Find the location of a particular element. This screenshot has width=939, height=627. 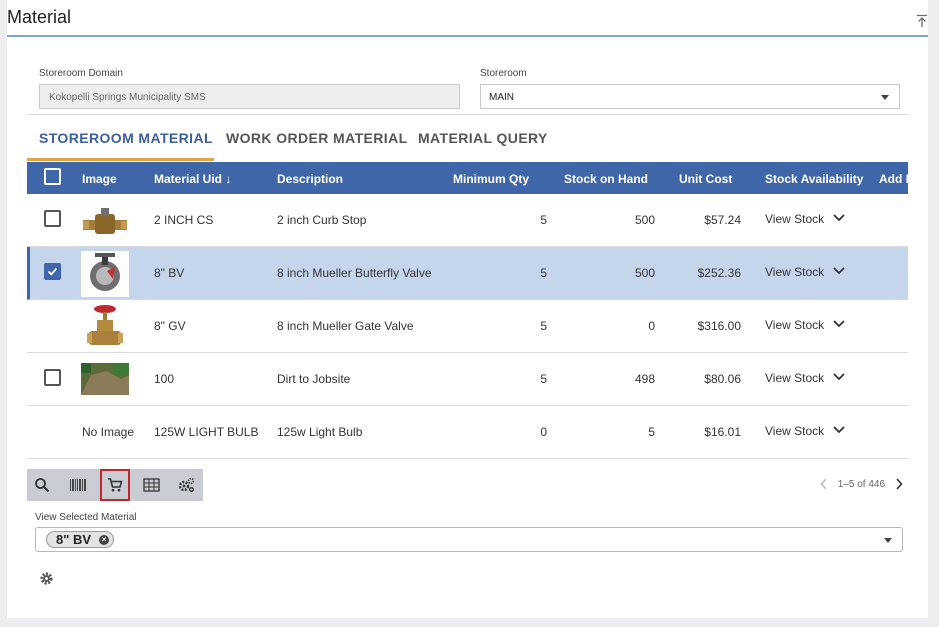

page-range: 1–5 of 446 is located at coordinates (861, 484).